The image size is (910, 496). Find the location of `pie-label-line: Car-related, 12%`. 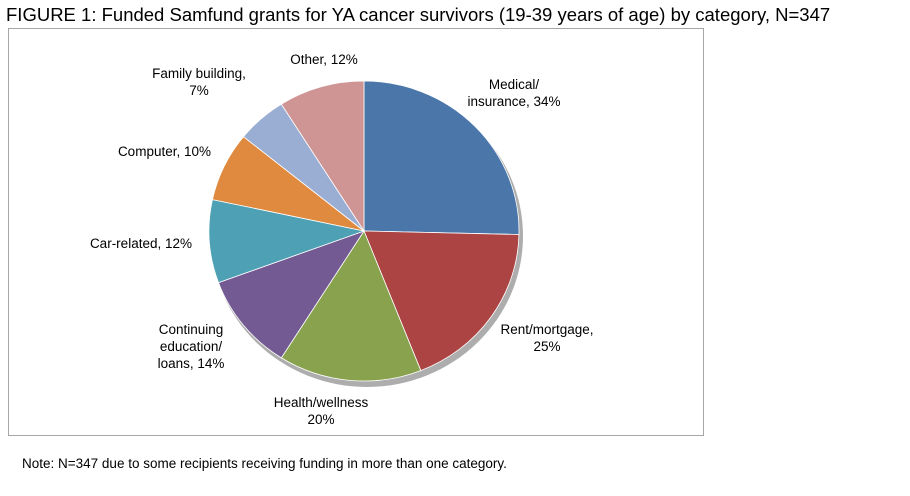

pie-label-line: Car-related, 12% is located at coordinates (141, 243).